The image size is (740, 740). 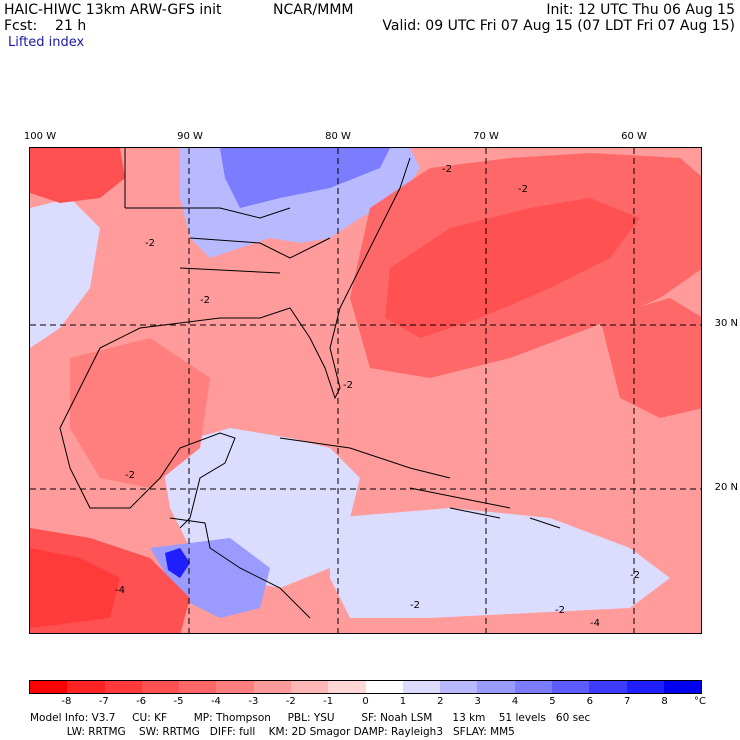 I want to click on legend-tick-label: -7, so click(x=103, y=701).